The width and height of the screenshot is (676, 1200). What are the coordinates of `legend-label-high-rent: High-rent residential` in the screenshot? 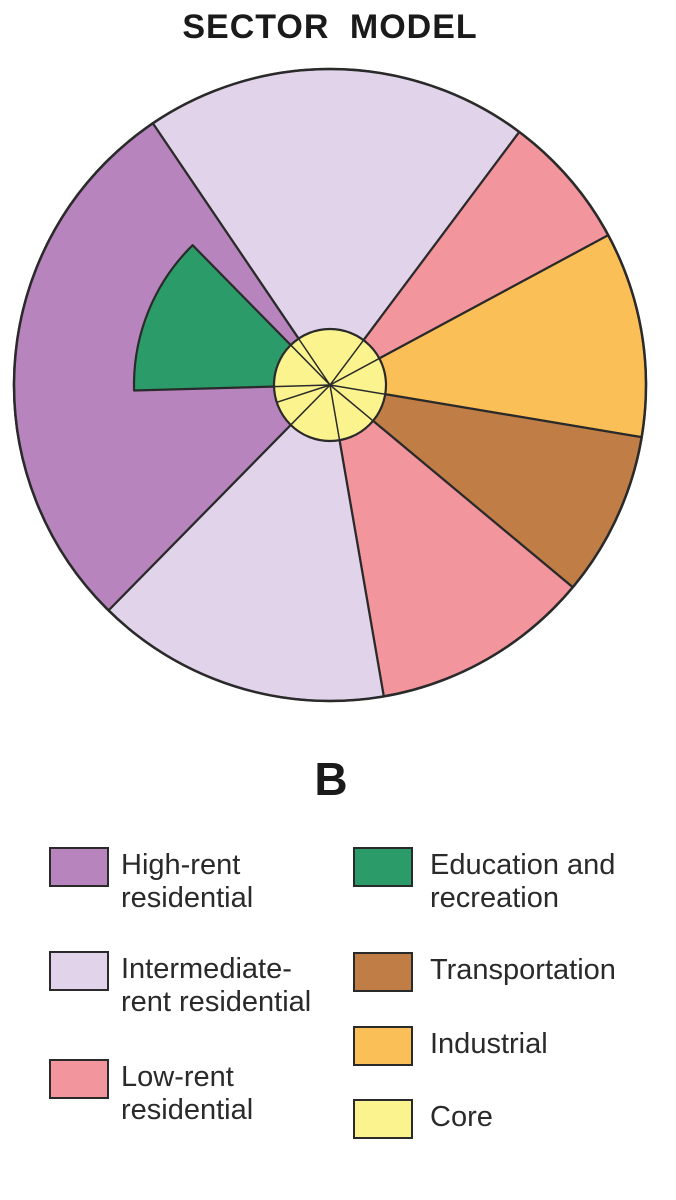 It's located at (187, 882).